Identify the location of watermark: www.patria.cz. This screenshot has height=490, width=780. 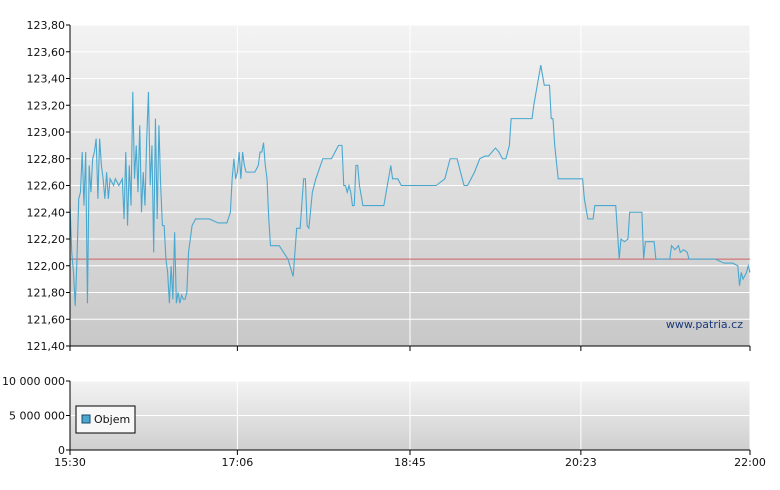
(704, 324).